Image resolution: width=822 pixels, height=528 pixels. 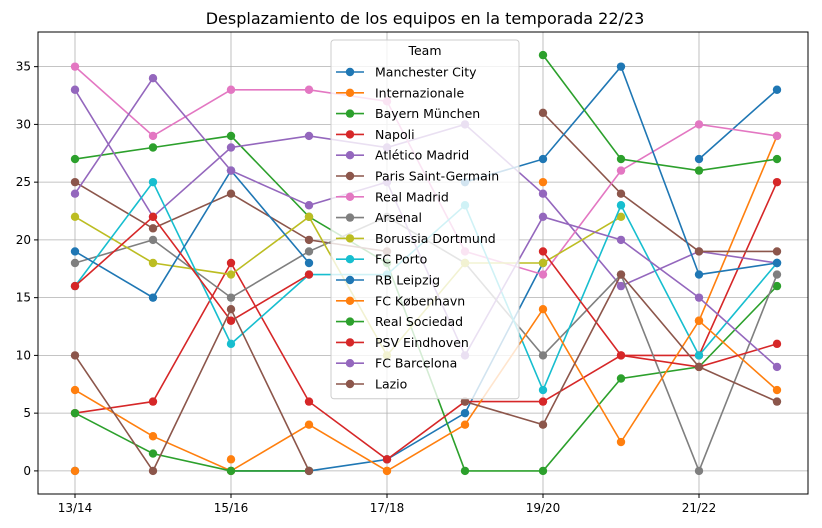 What do you see at coordinates (412, 196) in the screenshot?
I see `legend-label: Real Madrid` at bounding box center [412, 196].